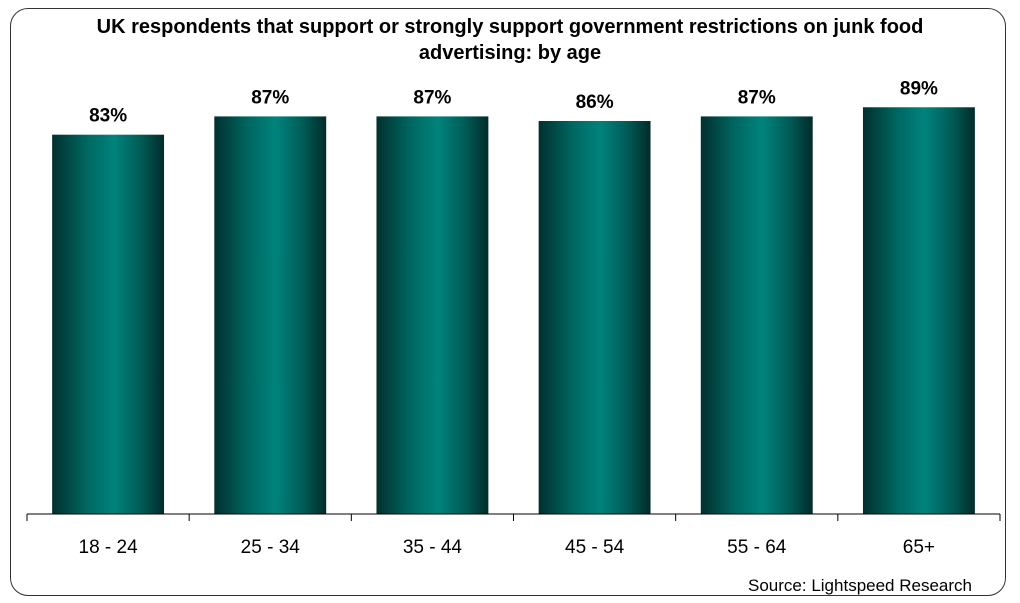  What do you see at coordinates (757, 97) in the screenshot?
I see `data-label-5: 87%` at bounding box center [757, 97].